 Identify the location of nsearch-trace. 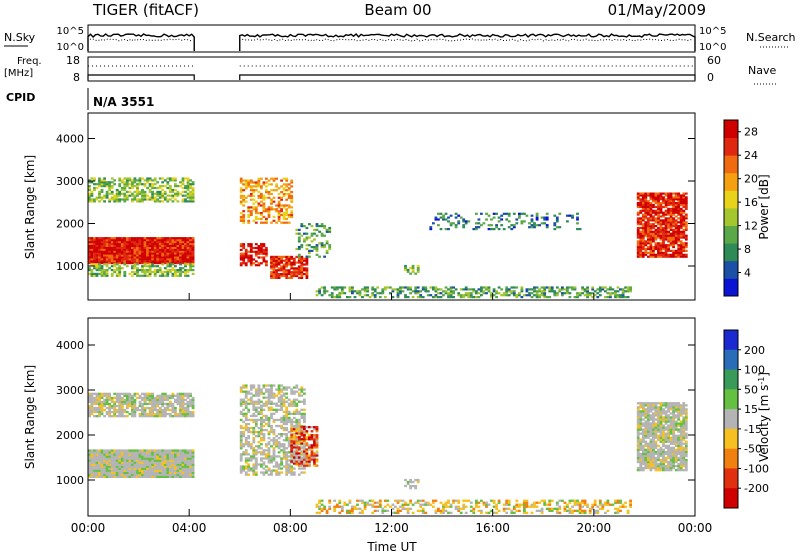
(390, 40).